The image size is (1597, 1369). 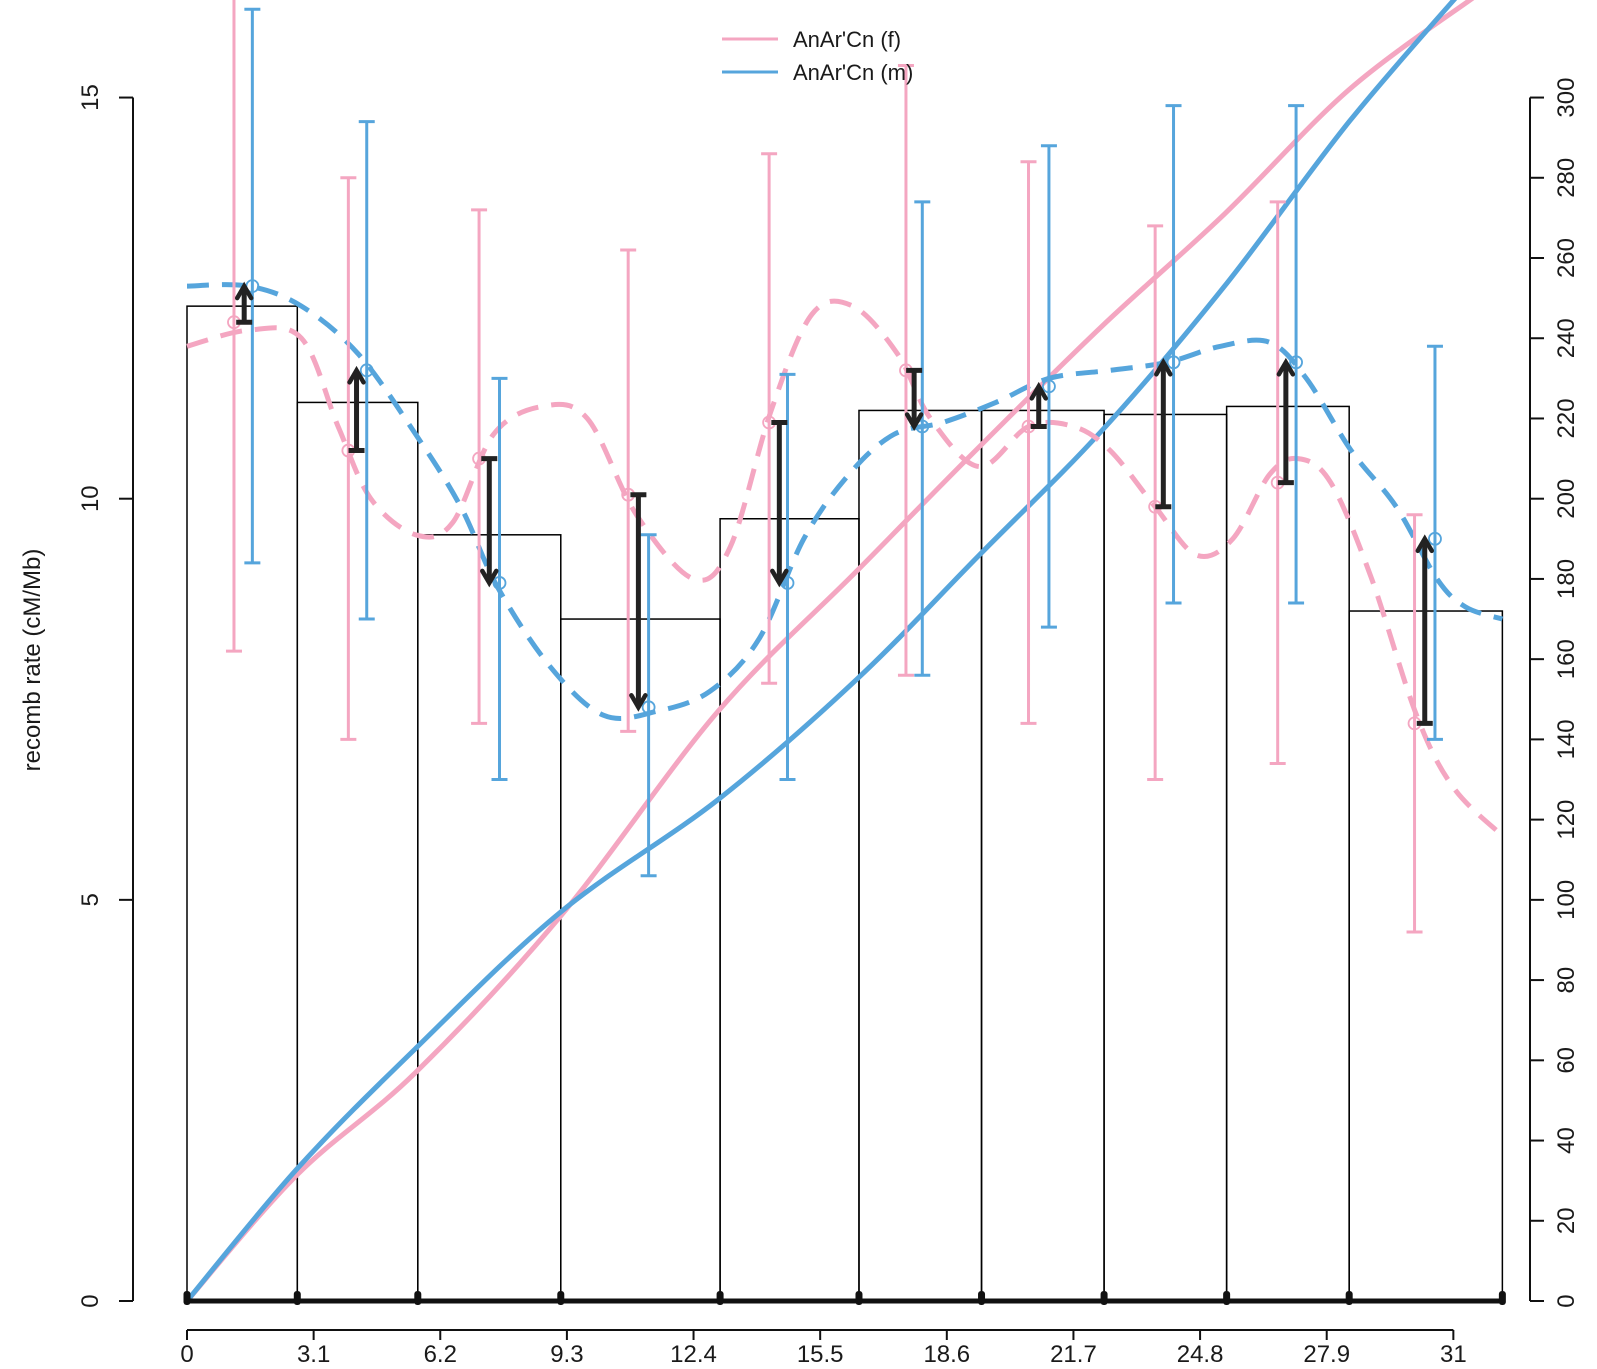 What do you see at coordinates (1566, 499) in the screenshot?
I see `y2-tick-label: 200` at bounding box center [1566, 499].